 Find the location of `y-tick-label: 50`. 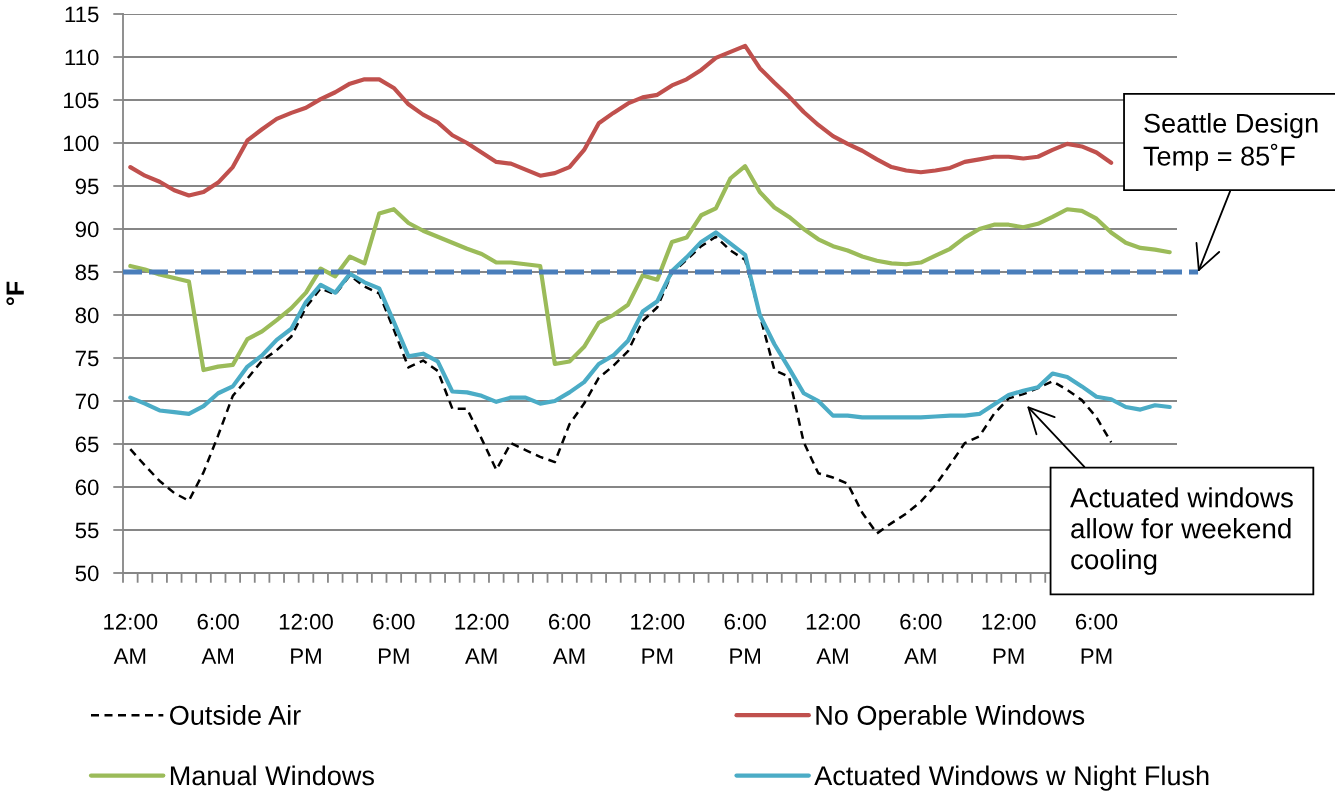

y-tick-label: 50 is located at coordinates (87, 573).